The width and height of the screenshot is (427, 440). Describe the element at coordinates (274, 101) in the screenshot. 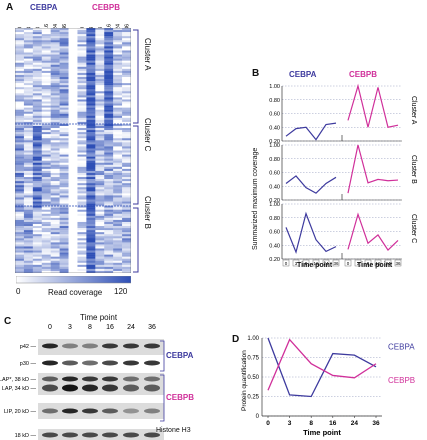

I see `panel-b-ytick: 0.80` at that location.